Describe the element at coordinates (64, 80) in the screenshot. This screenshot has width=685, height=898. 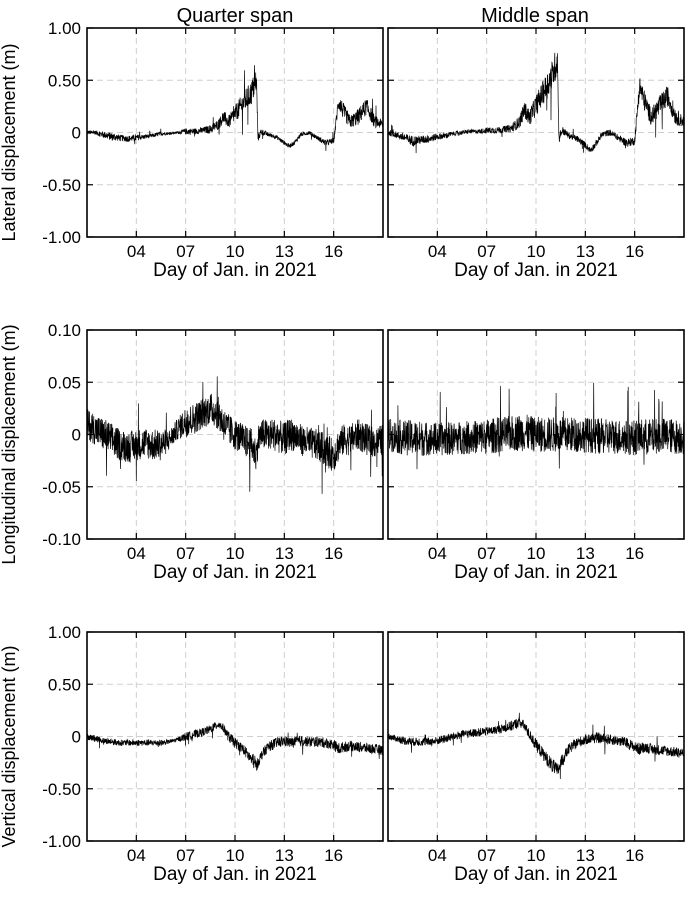
I see `y-tick-label-lateral-quarter-1: 0.50` at that location.